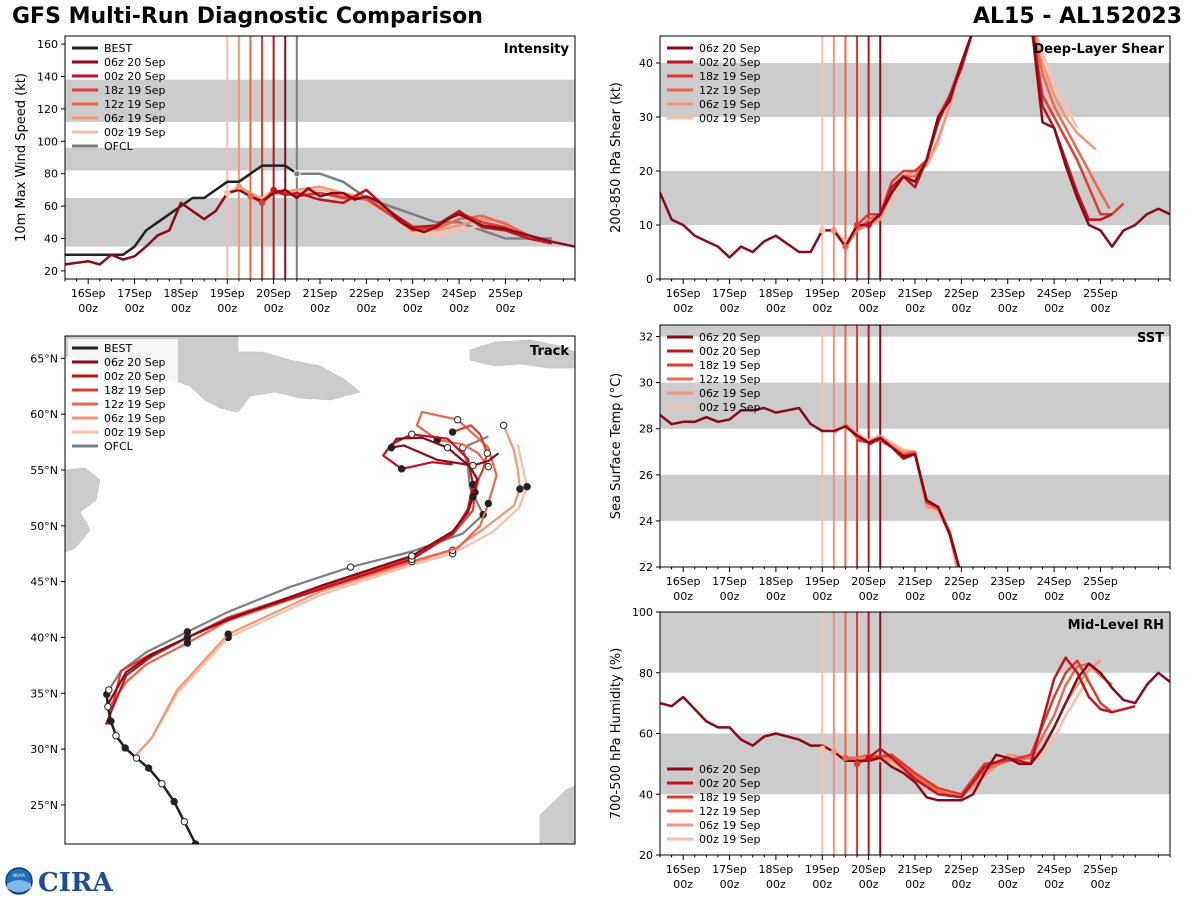  I want to click on shear-init-marker-18z-19-sep, so click(857, 225).